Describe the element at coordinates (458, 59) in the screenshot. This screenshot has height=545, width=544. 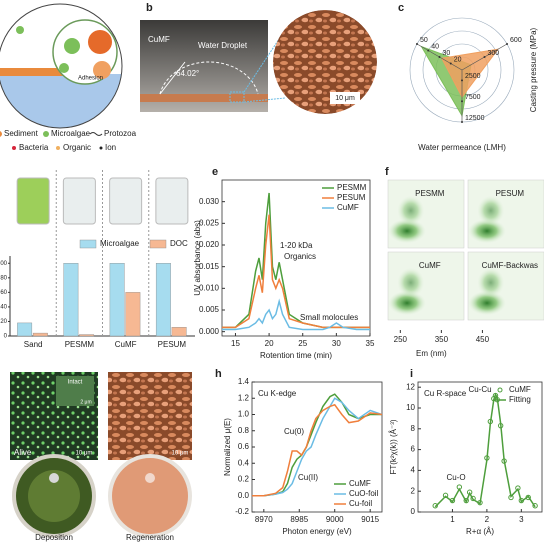
I see `radar-tick-label: 20` at that location.